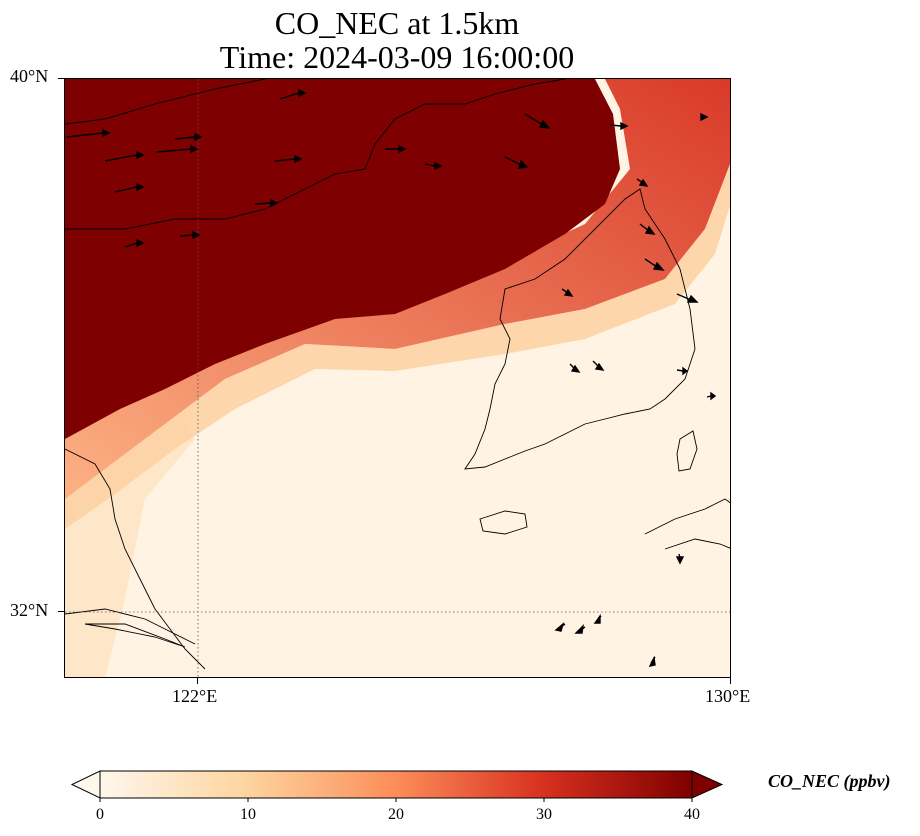 This screenshot has width=920, height=836. I want to click on colorbar-extend-high, so click(707, 784).